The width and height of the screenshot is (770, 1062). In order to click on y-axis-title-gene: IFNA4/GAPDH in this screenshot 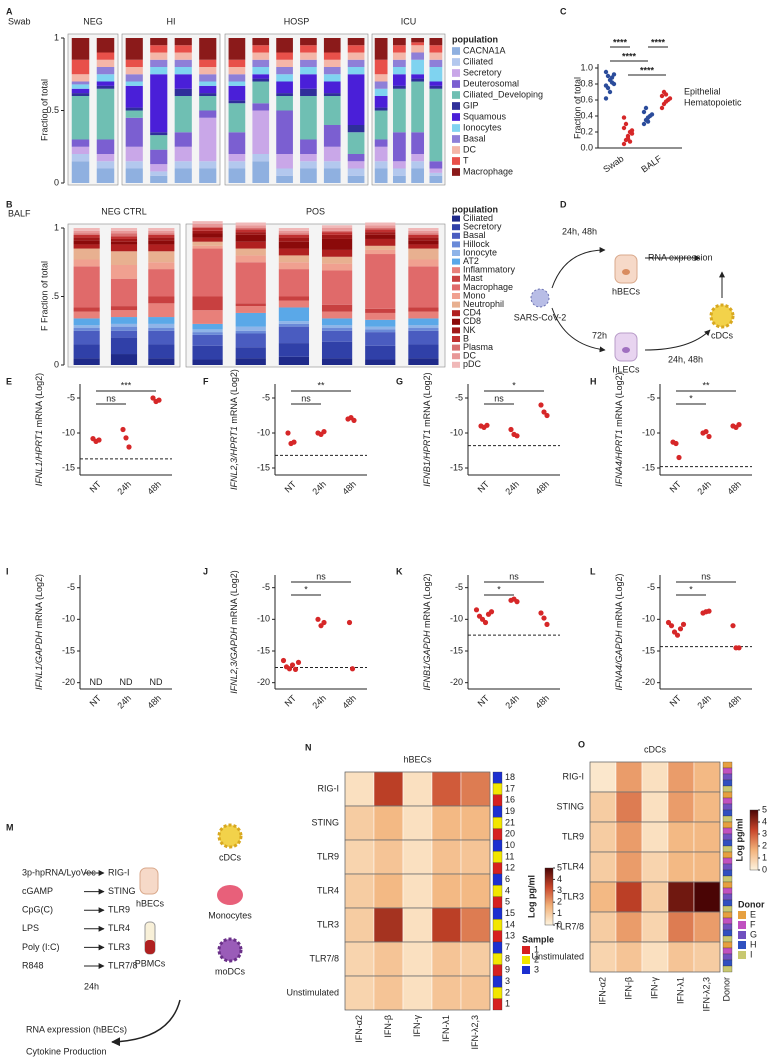, I will do `click(619, 660)`.